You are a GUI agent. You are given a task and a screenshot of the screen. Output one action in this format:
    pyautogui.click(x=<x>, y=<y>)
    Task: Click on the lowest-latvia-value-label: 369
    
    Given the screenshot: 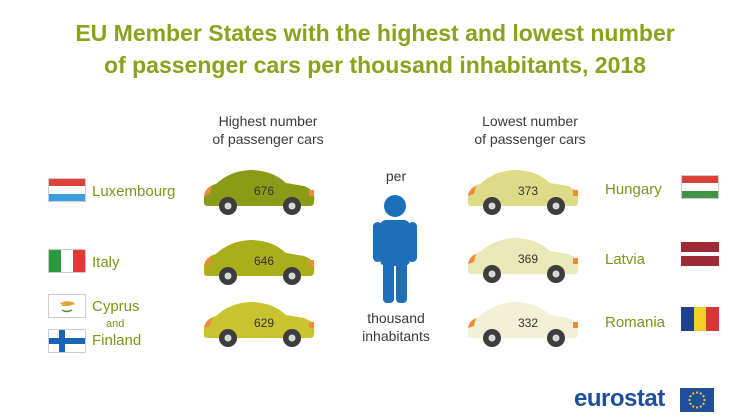 What is the action you would take?
    pyautogui.click(x=528, y=259)
    